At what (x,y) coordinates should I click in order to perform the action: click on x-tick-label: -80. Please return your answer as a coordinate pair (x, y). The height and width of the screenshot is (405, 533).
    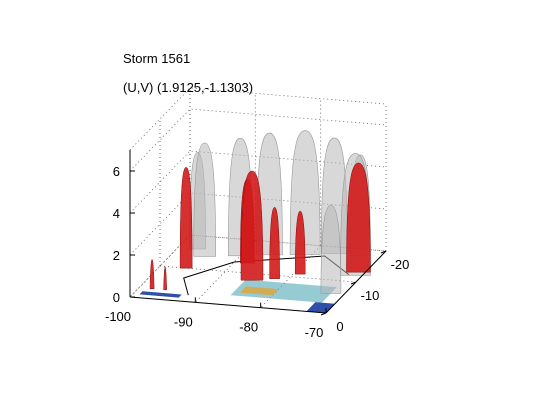
    Looking at the image, I should click on (248, 327).